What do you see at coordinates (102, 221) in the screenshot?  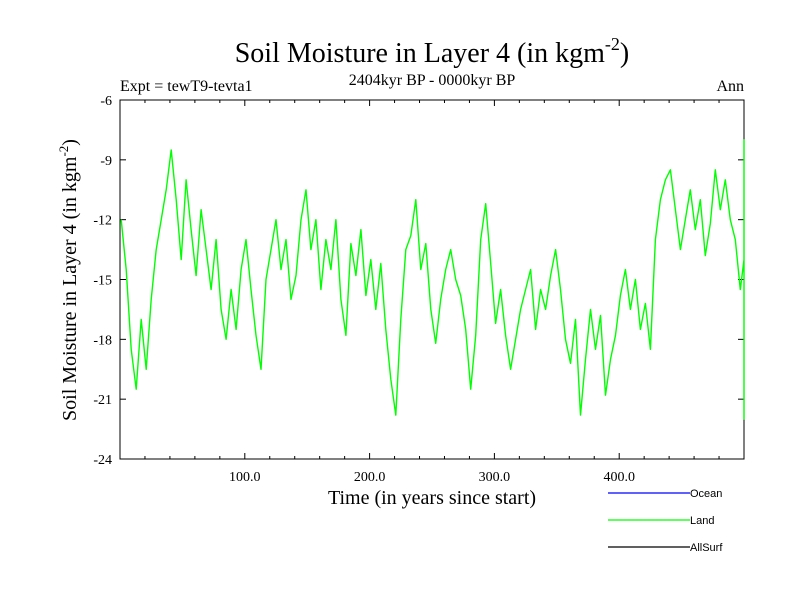 I see `y-tick-label: -12` at bounding box center [102, 221].